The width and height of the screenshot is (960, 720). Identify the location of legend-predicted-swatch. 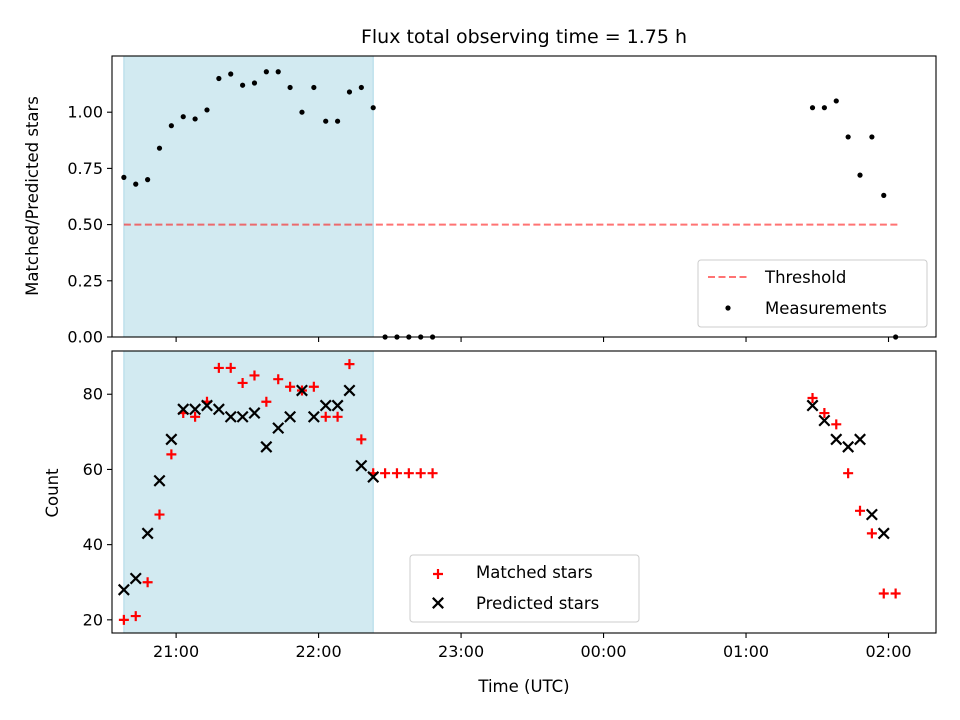
(438, 603).